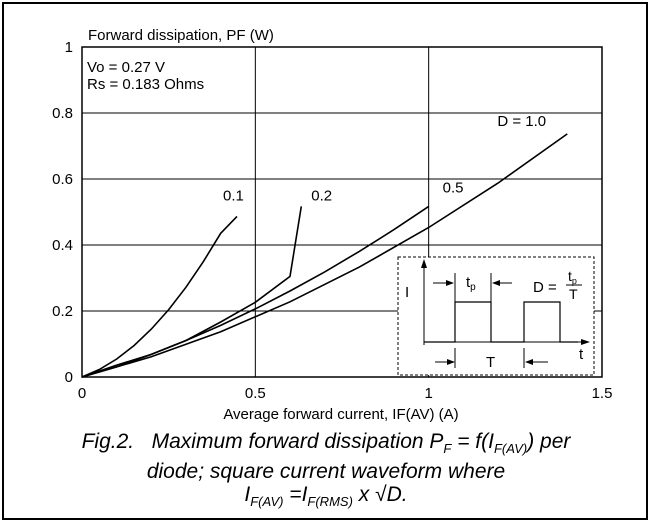 The width and height of the screenshot is (652, 524). I want to click on annotation-vo: Vo = 0.27 V, so click(126, 67).